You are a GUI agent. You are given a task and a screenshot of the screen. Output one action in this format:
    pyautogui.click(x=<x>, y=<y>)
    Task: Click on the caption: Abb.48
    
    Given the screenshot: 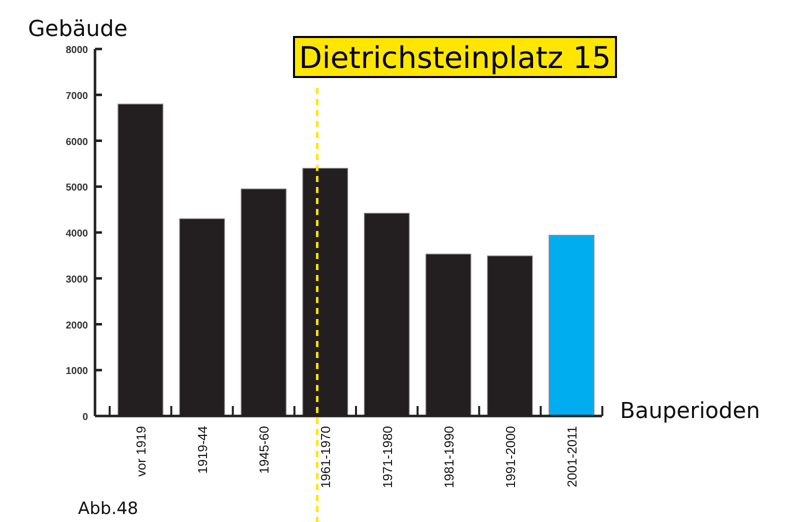 What is the action you would take?
    pyautogui.click(x=108, y=509)
    